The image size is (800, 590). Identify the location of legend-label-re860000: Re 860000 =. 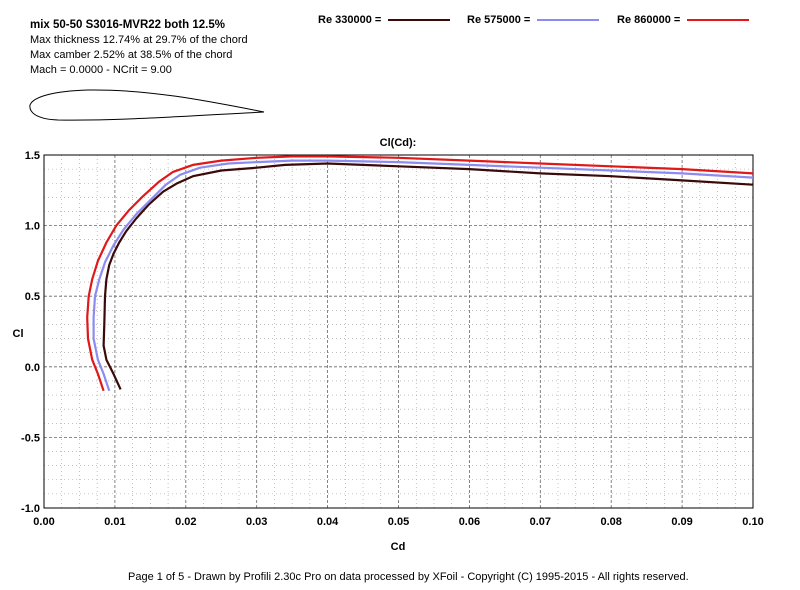
(649, 20).